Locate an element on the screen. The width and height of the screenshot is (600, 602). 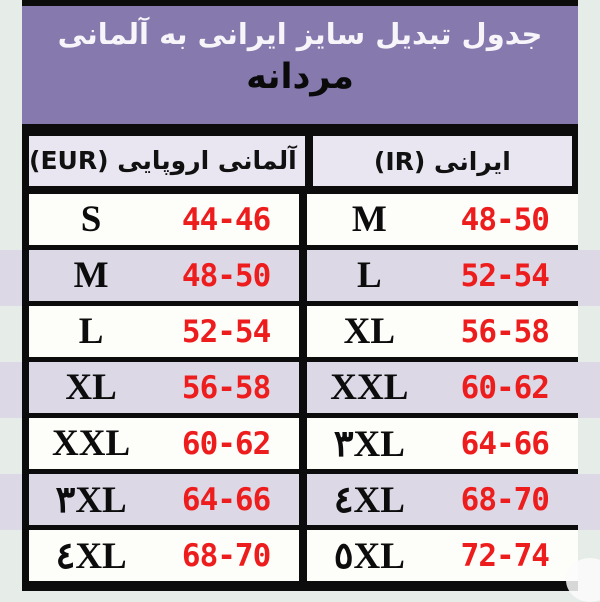
eur-size-label: XL is located at coordinates (91, 387).